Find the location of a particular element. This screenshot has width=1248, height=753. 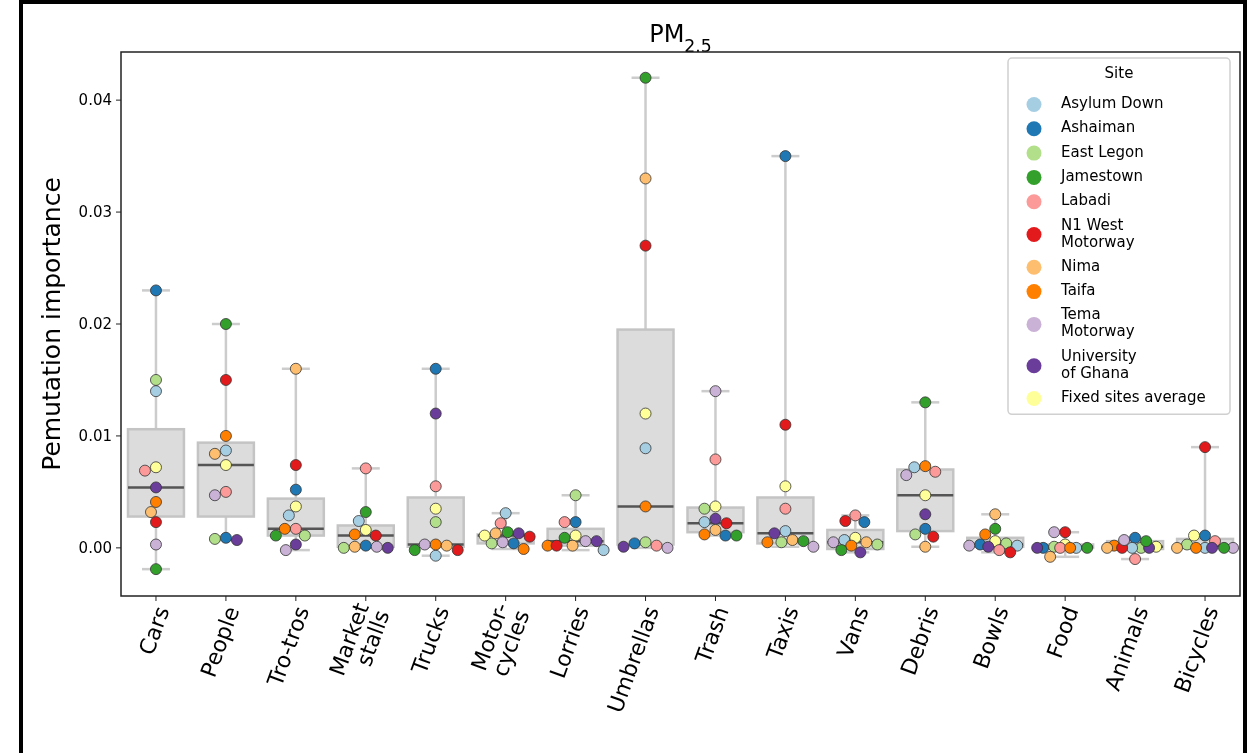

legend-label: University of Ghana is located at coordinates (1099, 364).